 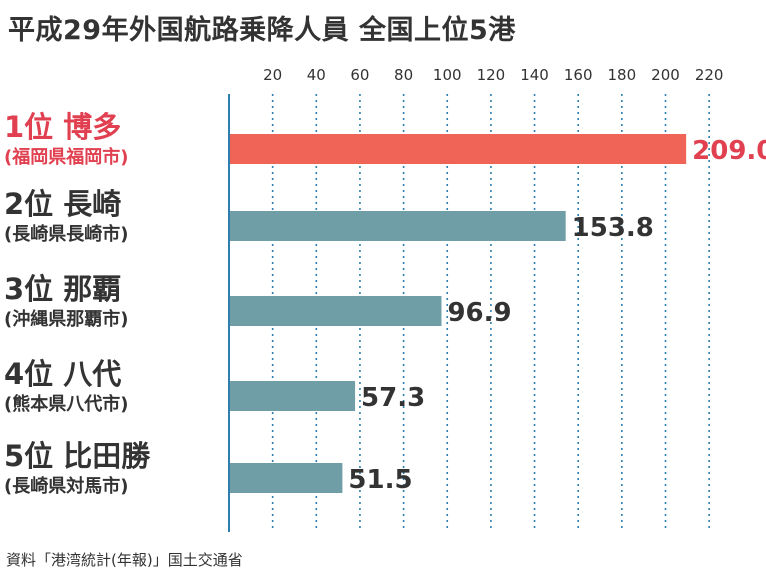 I want to click on x-tick-label: 40, so click(x=316, y=75).